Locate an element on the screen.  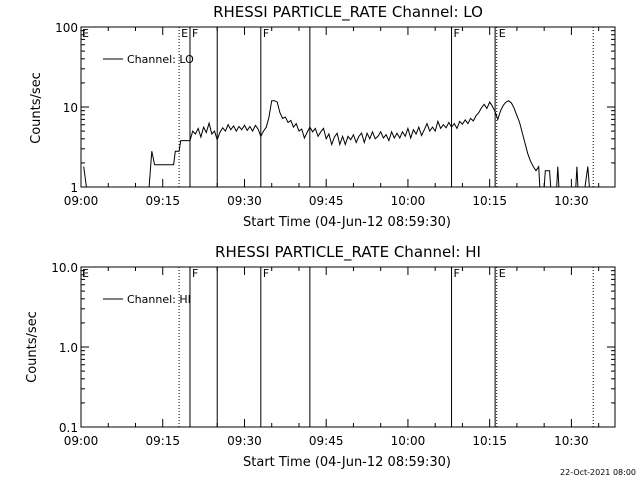
legend-label: Channel: LO is located at coordinates (160, 59).